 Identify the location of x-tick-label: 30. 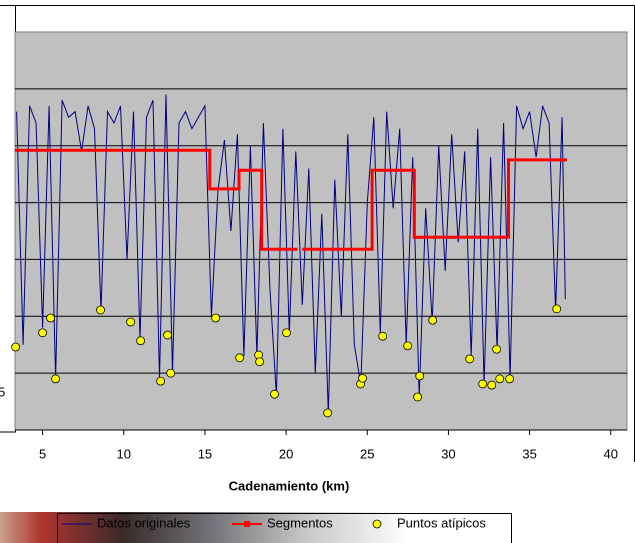
(448, 453).